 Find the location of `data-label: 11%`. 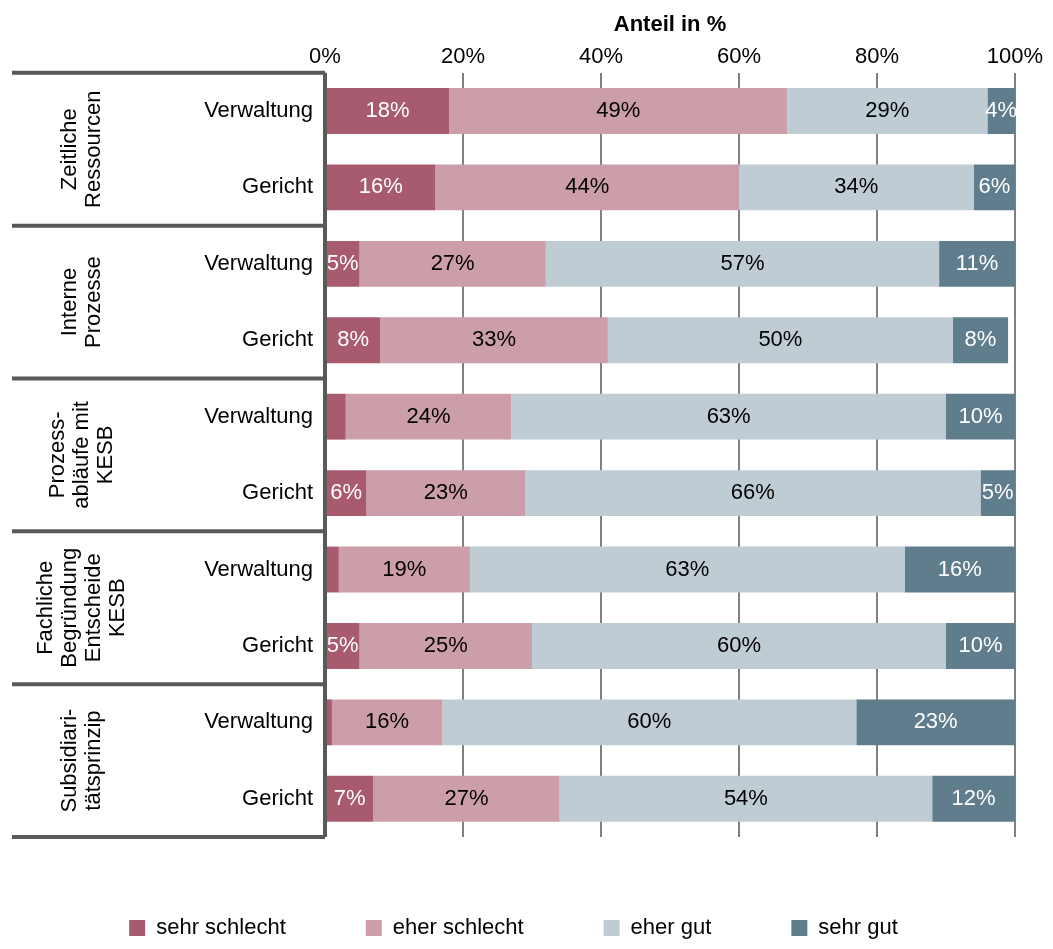

data-label: 11% is located at coordinates (977, 262).